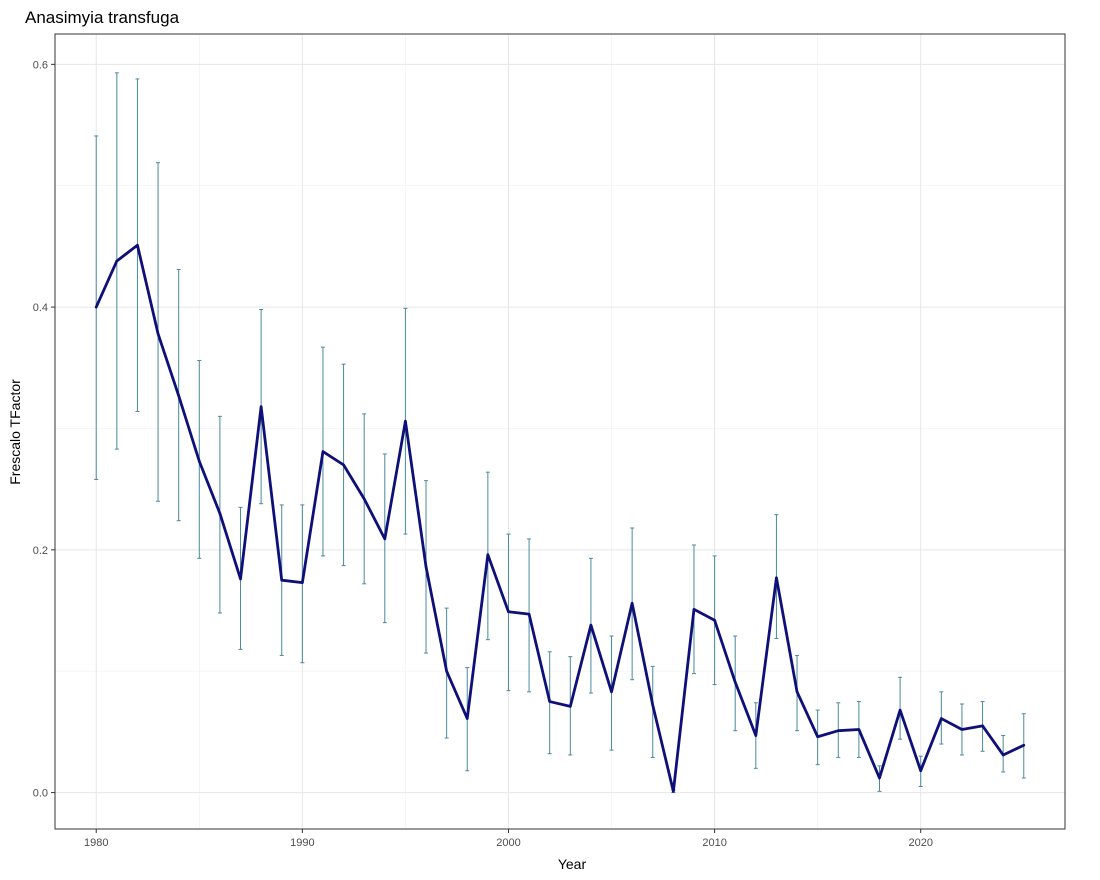  Describe the element at coordinates (302, 843) in the screenshot. I see `x-tick-label: 1990` at that location.